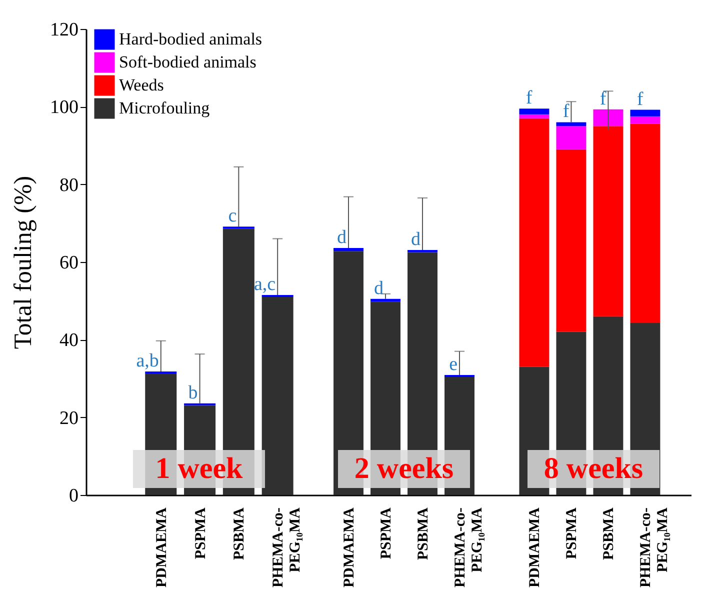 The height and width of the screenshot is (608, 725). Describe the element at coordinates (193, 393) in the screenshot. I see `annotation: b` at that location.